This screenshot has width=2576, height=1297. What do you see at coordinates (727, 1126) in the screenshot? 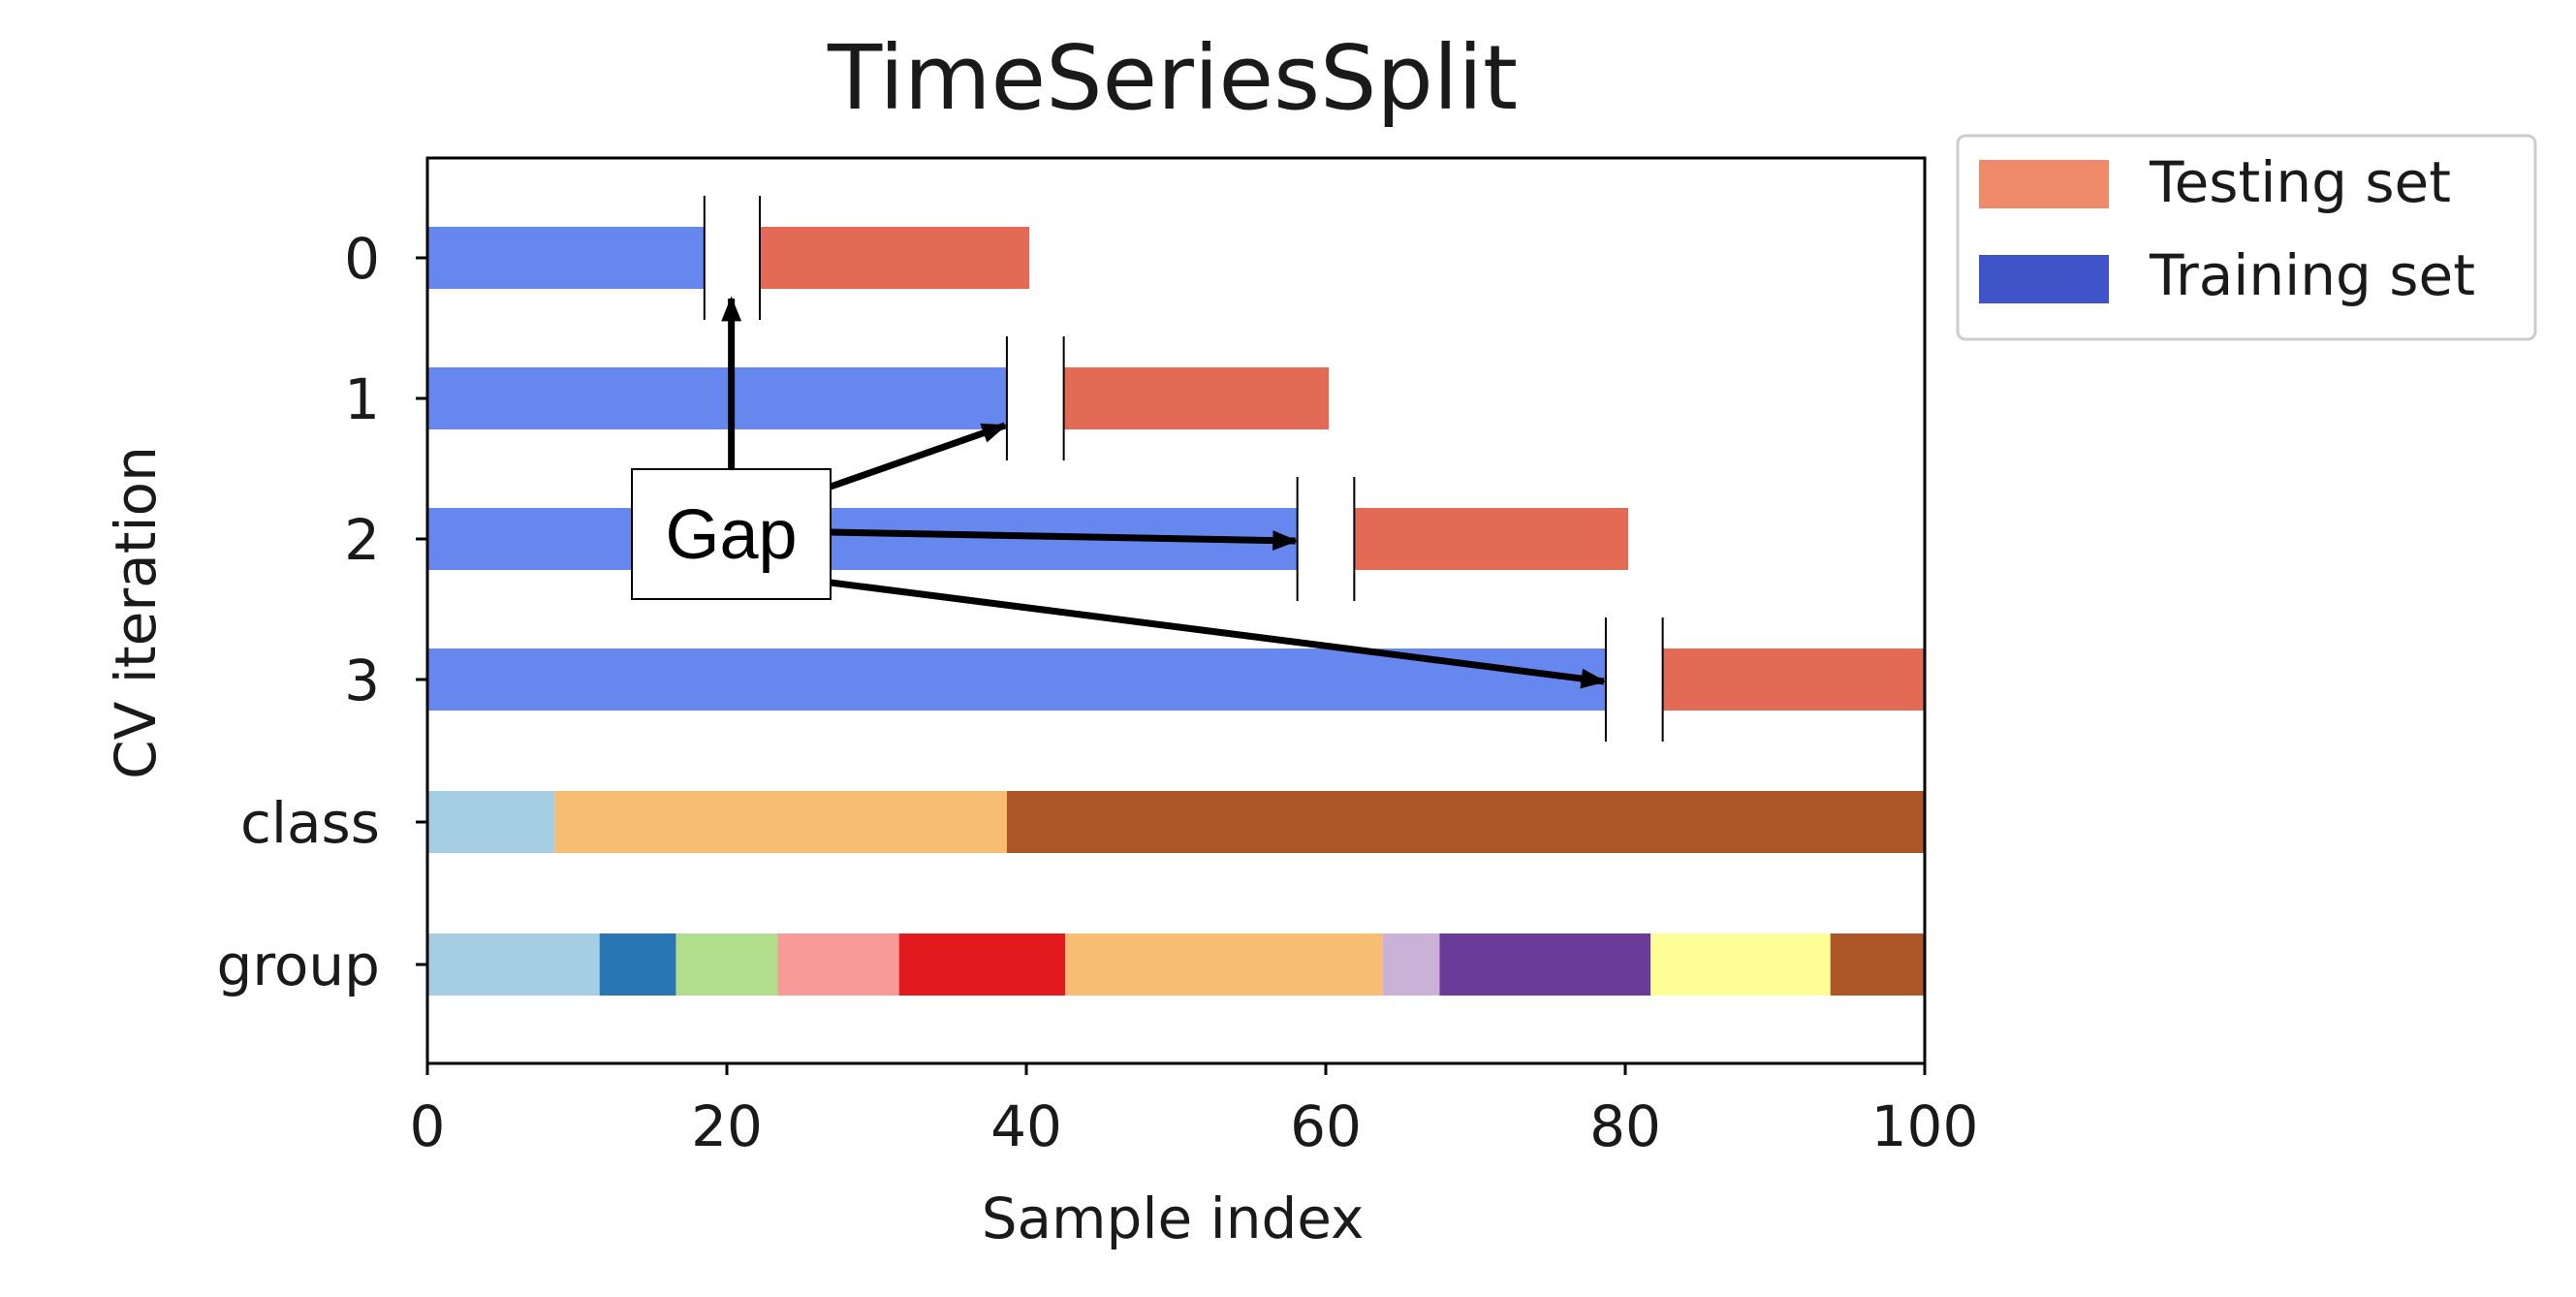
I see `x-tick-label-20: 20` at bounding box center [727, 1126].